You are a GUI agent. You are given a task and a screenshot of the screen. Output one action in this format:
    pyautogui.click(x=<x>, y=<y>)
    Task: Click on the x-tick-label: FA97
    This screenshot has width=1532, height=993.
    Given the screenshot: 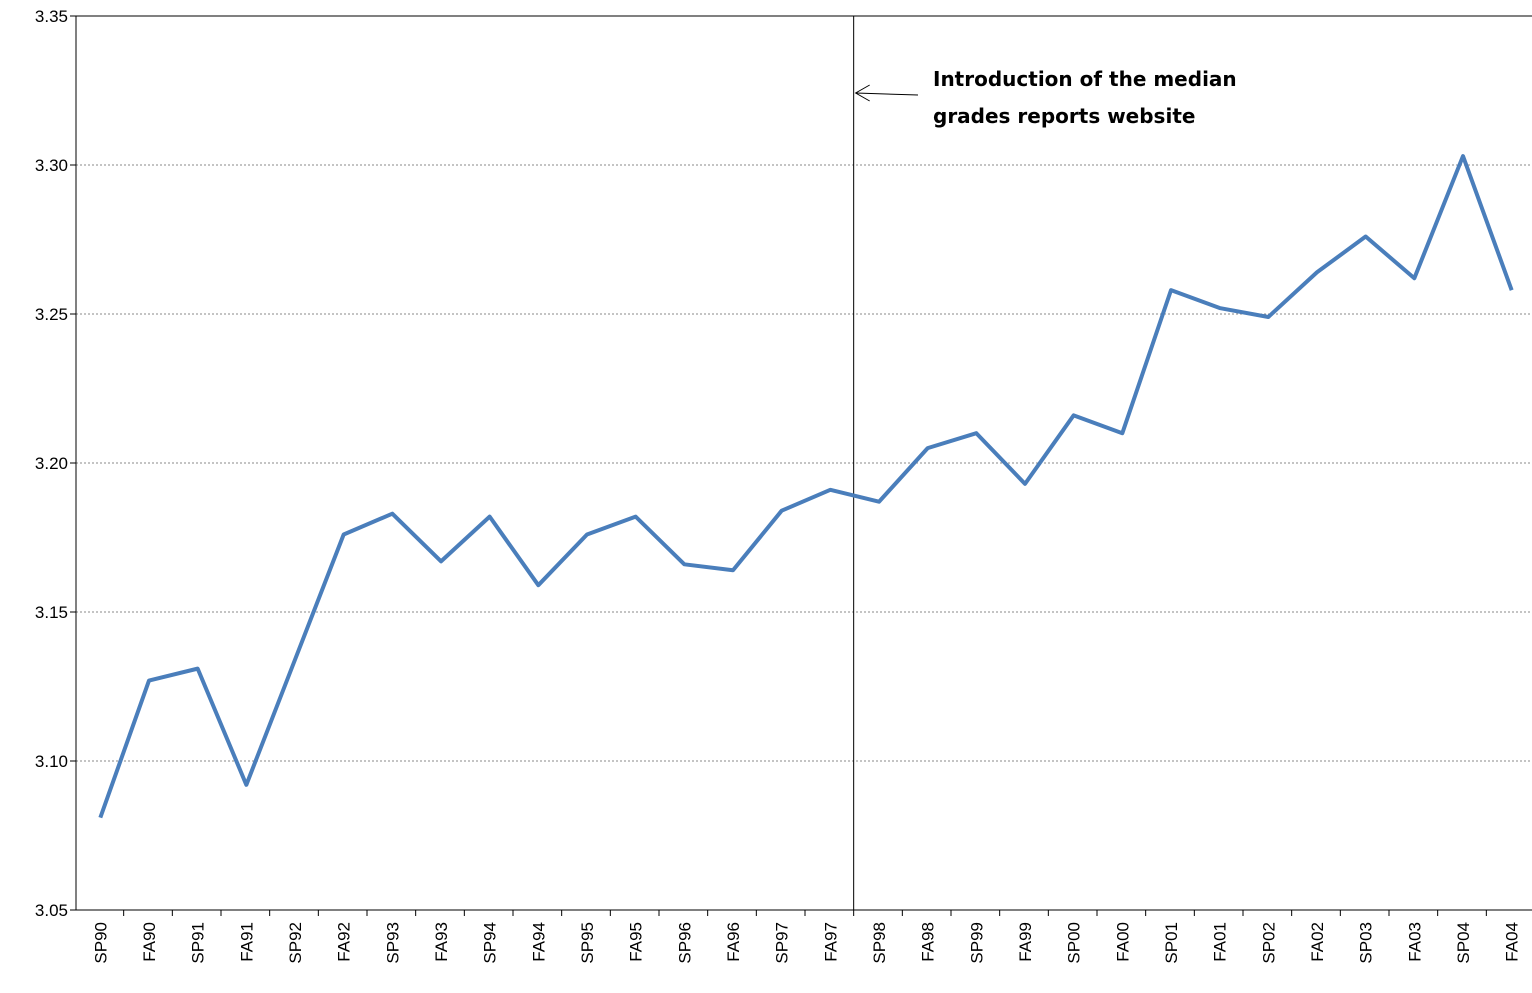 What is the action you would take?
    pyautogui.click(x=830, y=942)
    